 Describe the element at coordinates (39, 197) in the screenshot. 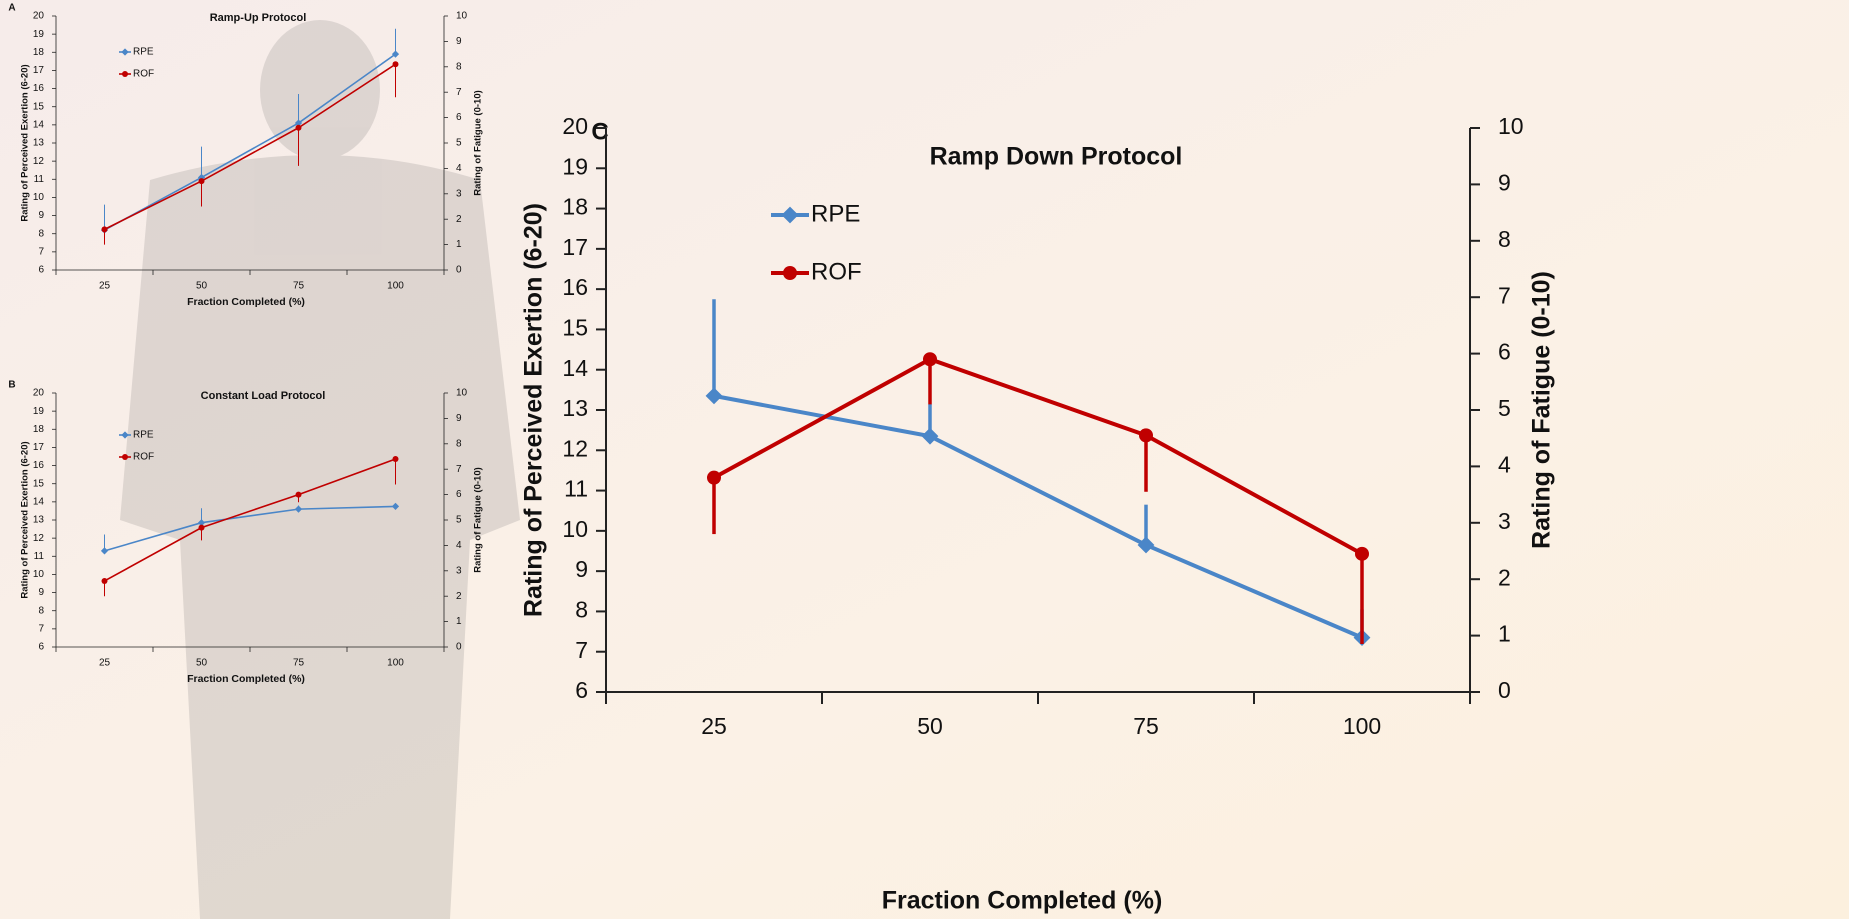

I see `y-tick-label: 10` at that location.